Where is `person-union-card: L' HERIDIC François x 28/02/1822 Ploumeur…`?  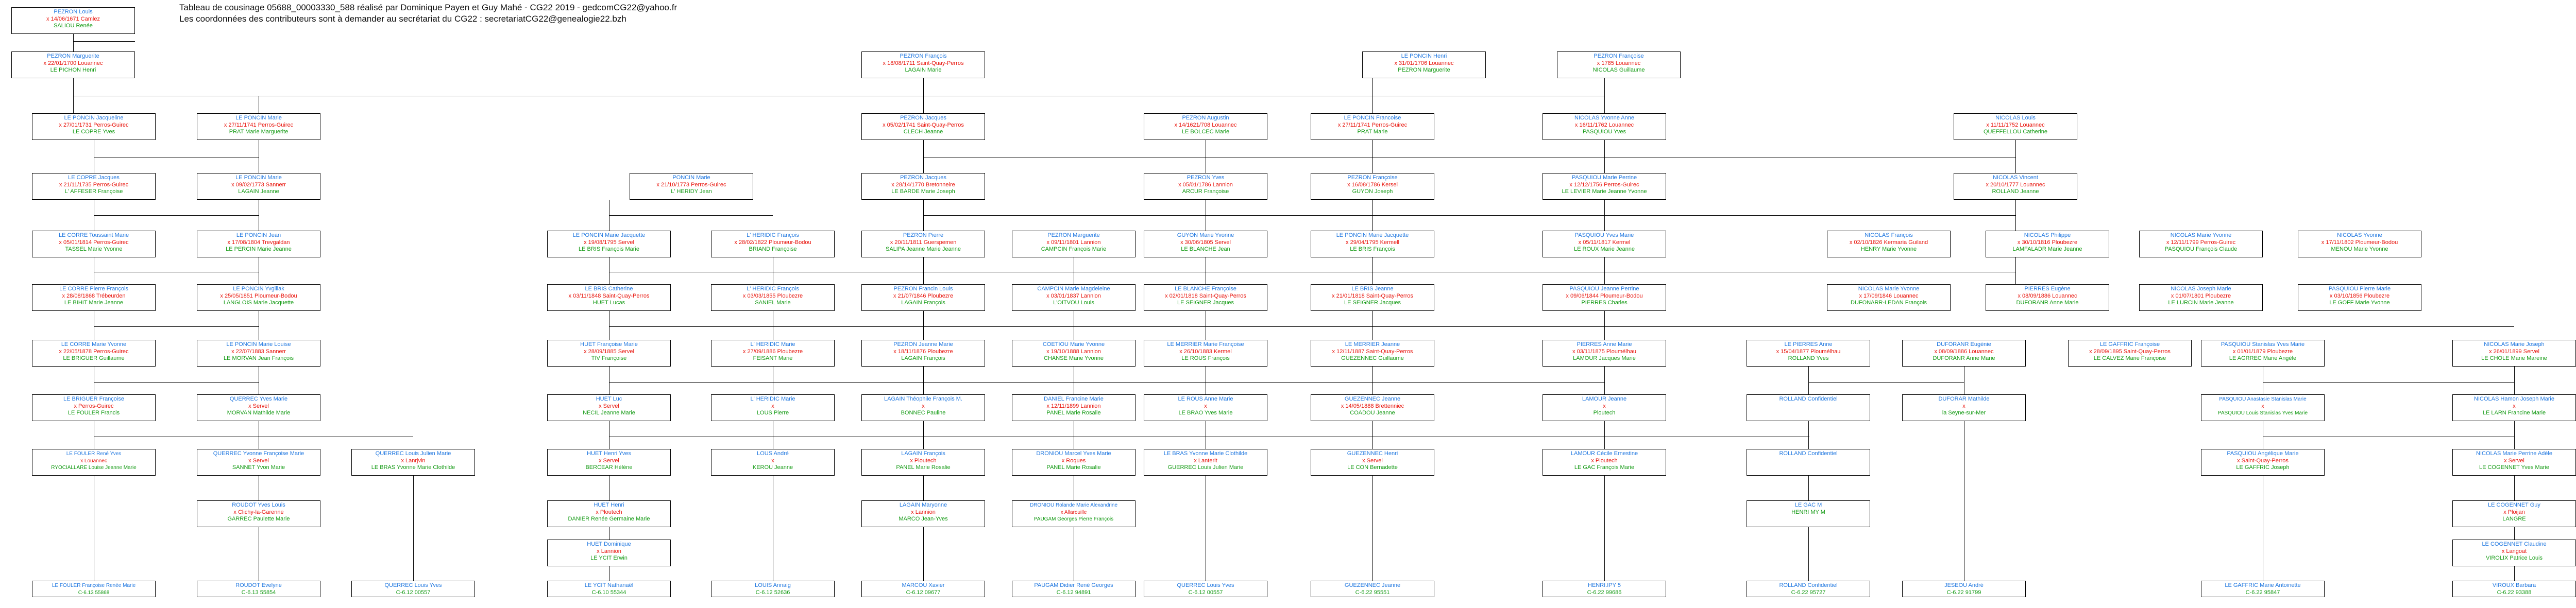
person-union-card: L' HERIDIC François x 28/02/1822 Ploumeur… is located at coordinates (773, 244).